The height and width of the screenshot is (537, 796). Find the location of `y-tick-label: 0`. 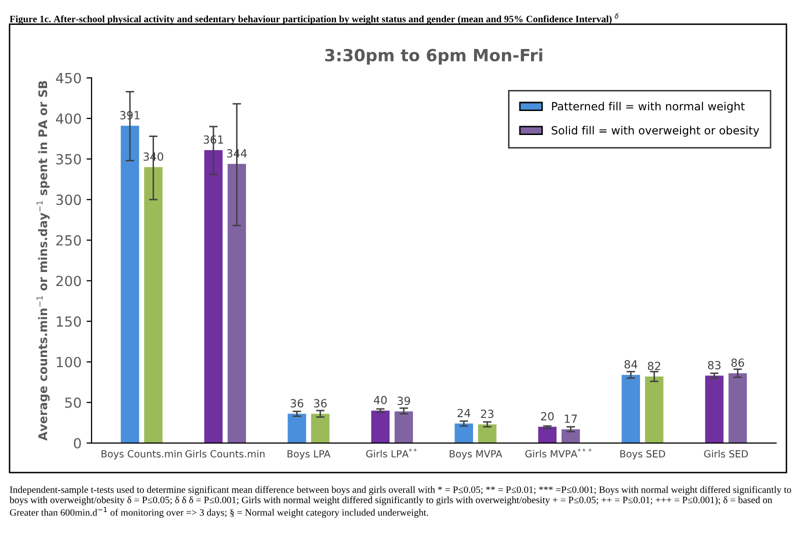

y-tick-label: 0 is located at coordinates (77, 443).